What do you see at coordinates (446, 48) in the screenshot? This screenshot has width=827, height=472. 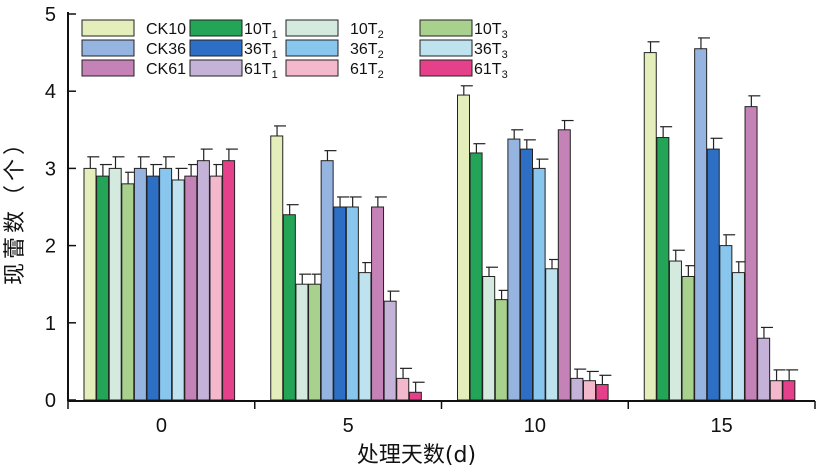 I see `legend-swatch-36T3` at bounding box center [446, 48].